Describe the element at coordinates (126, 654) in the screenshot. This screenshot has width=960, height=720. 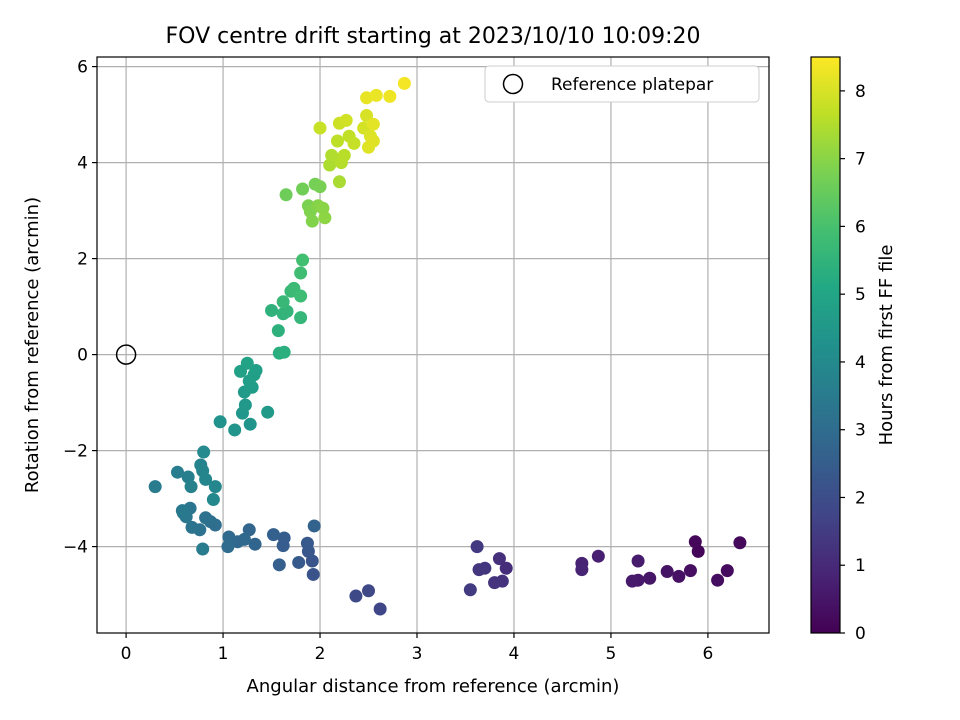
I see `x-tick-label: 0` at that location.